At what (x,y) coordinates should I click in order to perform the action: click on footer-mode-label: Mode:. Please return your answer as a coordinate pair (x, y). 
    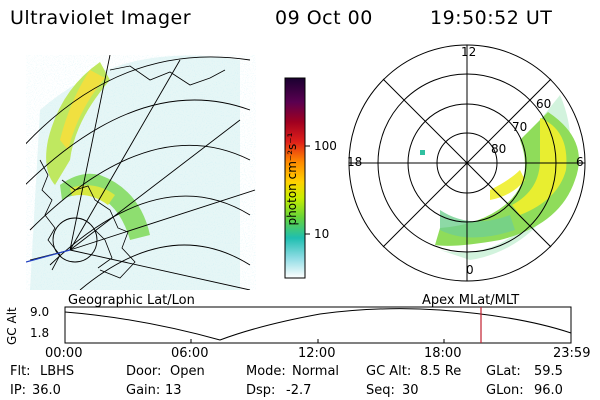
    Looking at the image, I should click on (266, 371).